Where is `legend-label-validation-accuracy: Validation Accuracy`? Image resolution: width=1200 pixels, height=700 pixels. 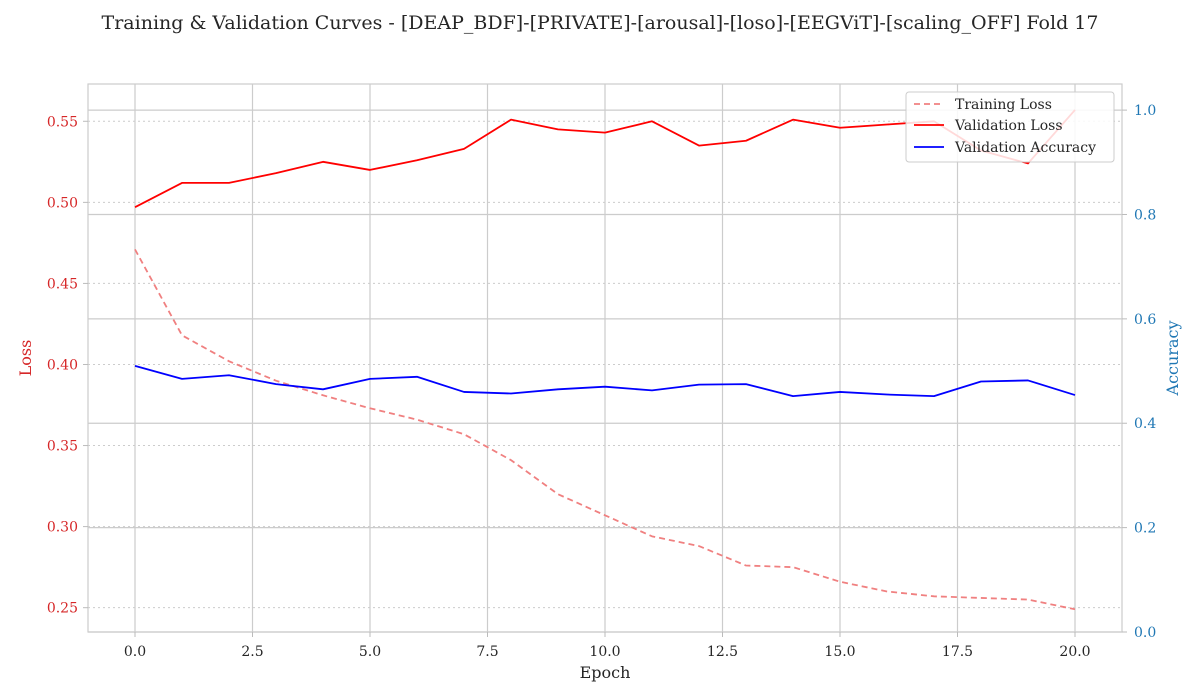 legend-label-validation-accuracy: Validation Accuracy is located at coordinates (1025, 148).